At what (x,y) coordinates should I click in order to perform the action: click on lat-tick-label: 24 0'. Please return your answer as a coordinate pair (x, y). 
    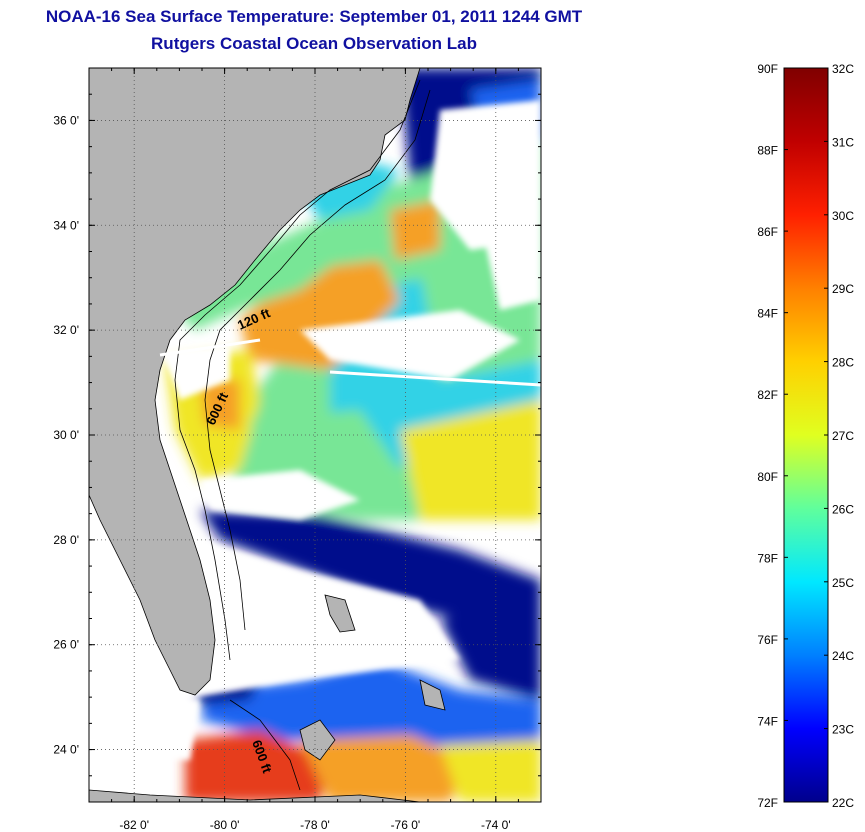
    Looking at the image, I should click on (66, 750).